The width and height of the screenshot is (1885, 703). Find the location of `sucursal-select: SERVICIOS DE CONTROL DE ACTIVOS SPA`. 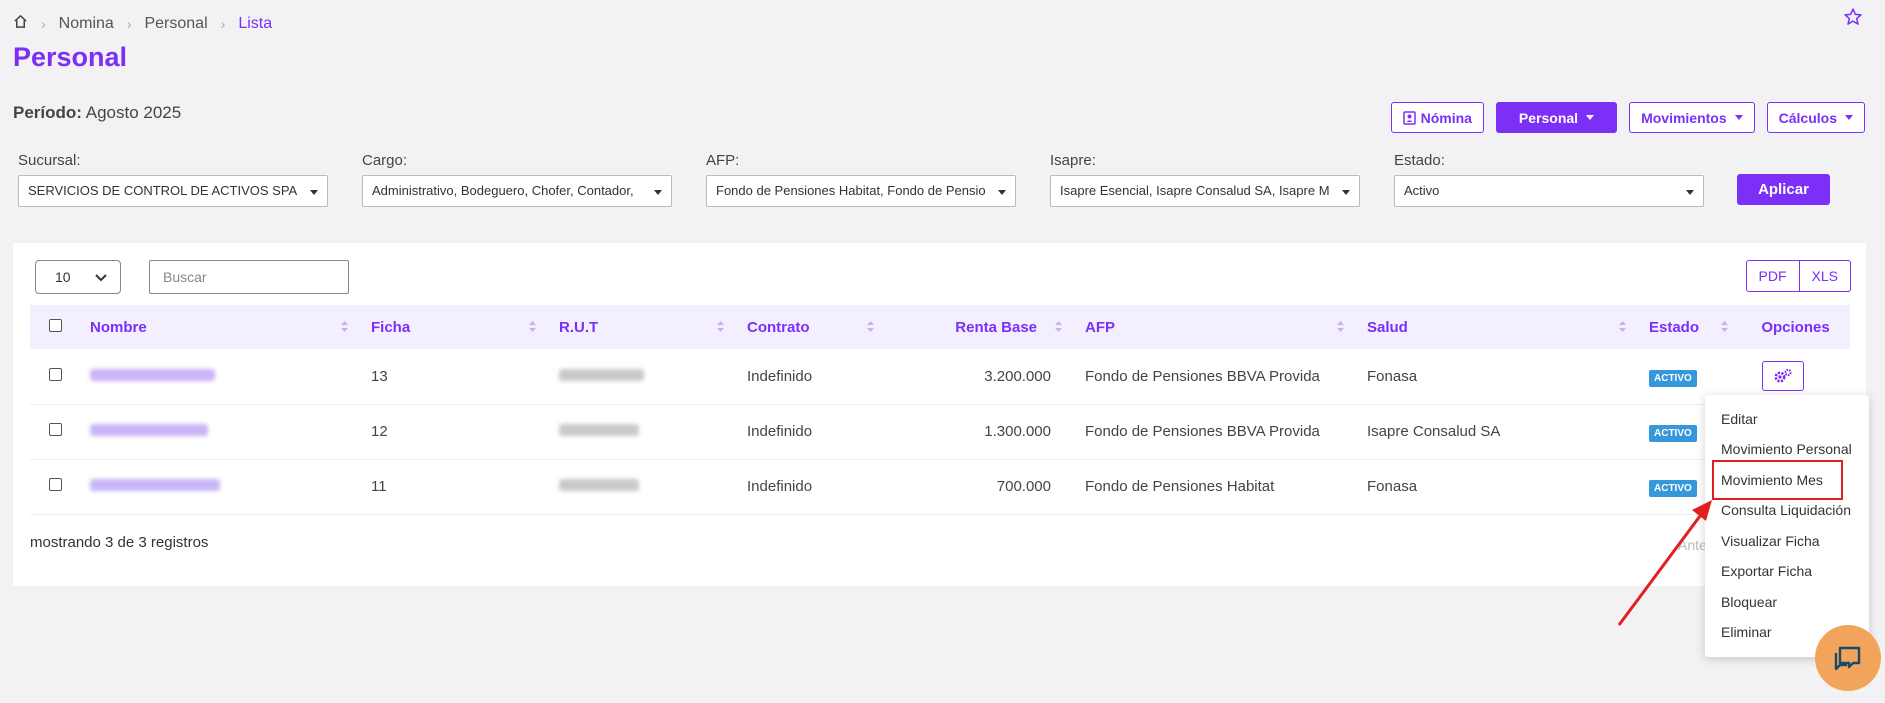

sucursal-select: SERVICIOS DE CONTROL DE ACTIVOS SPA is located at coordinates (173, 191).